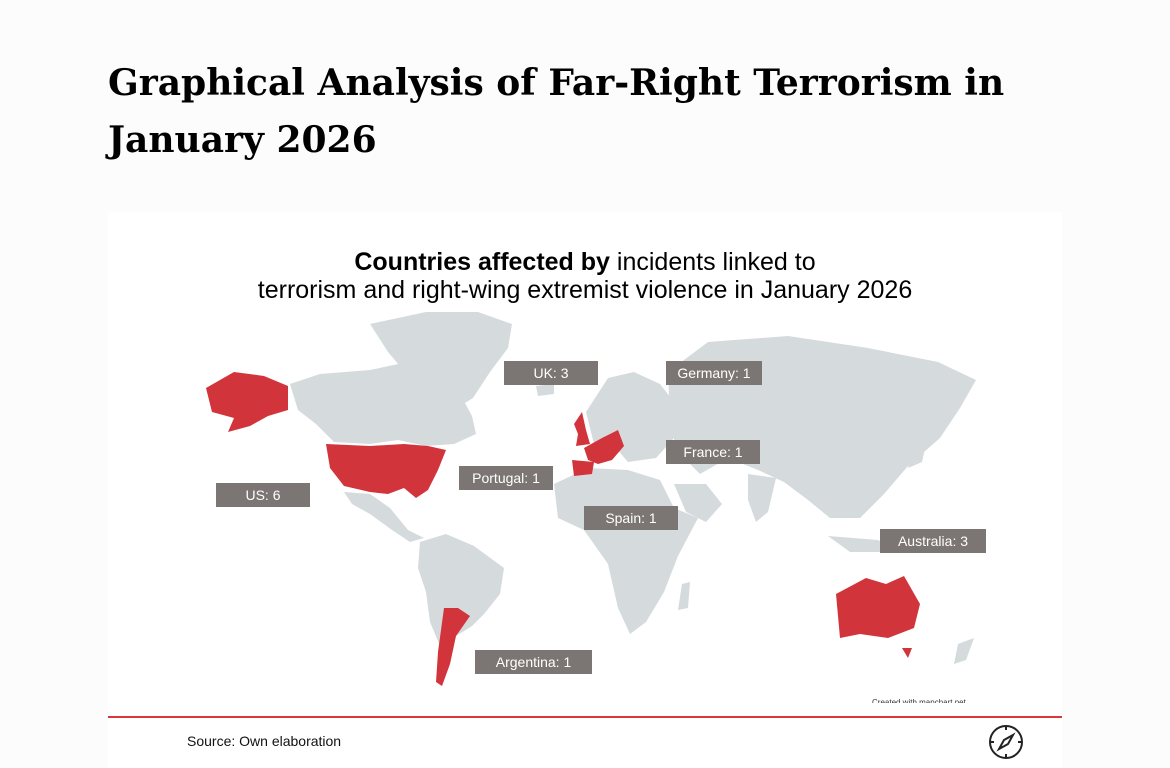 Image resolution: width=1170 pixels, height=768 pixels. What do you see at coordinates (264, 741) in the screenshot?
I see `source-note: Source: Own elaboration` at bounding box center [264, 741].